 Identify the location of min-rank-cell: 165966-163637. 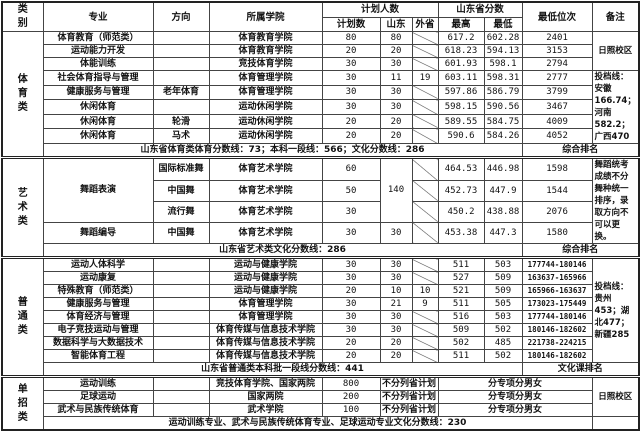
(557, 291).